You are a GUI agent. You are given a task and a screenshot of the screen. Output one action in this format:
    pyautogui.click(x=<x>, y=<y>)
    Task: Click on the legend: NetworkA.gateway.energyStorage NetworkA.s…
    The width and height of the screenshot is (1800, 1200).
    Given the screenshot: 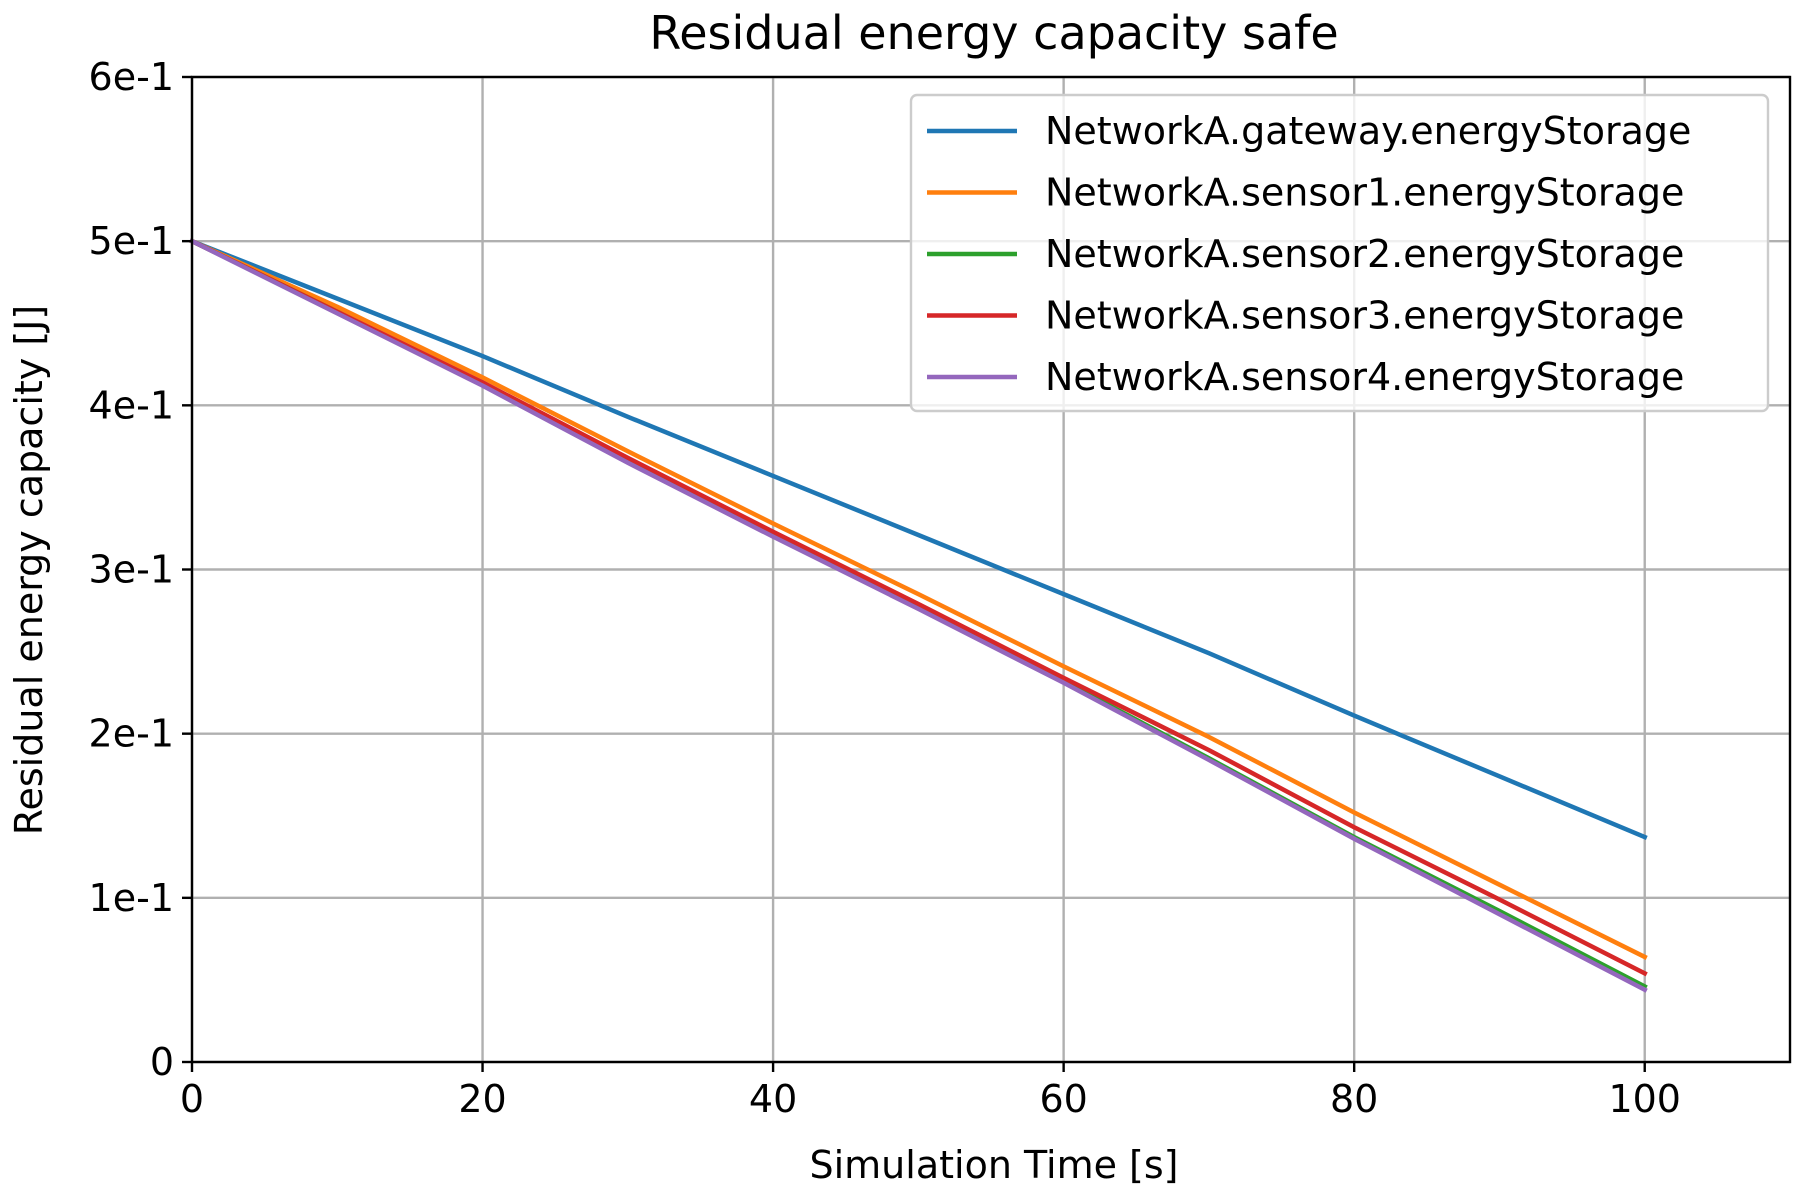 What is the action you would take?
    pyautogui.click(x=1339, y=253)
    